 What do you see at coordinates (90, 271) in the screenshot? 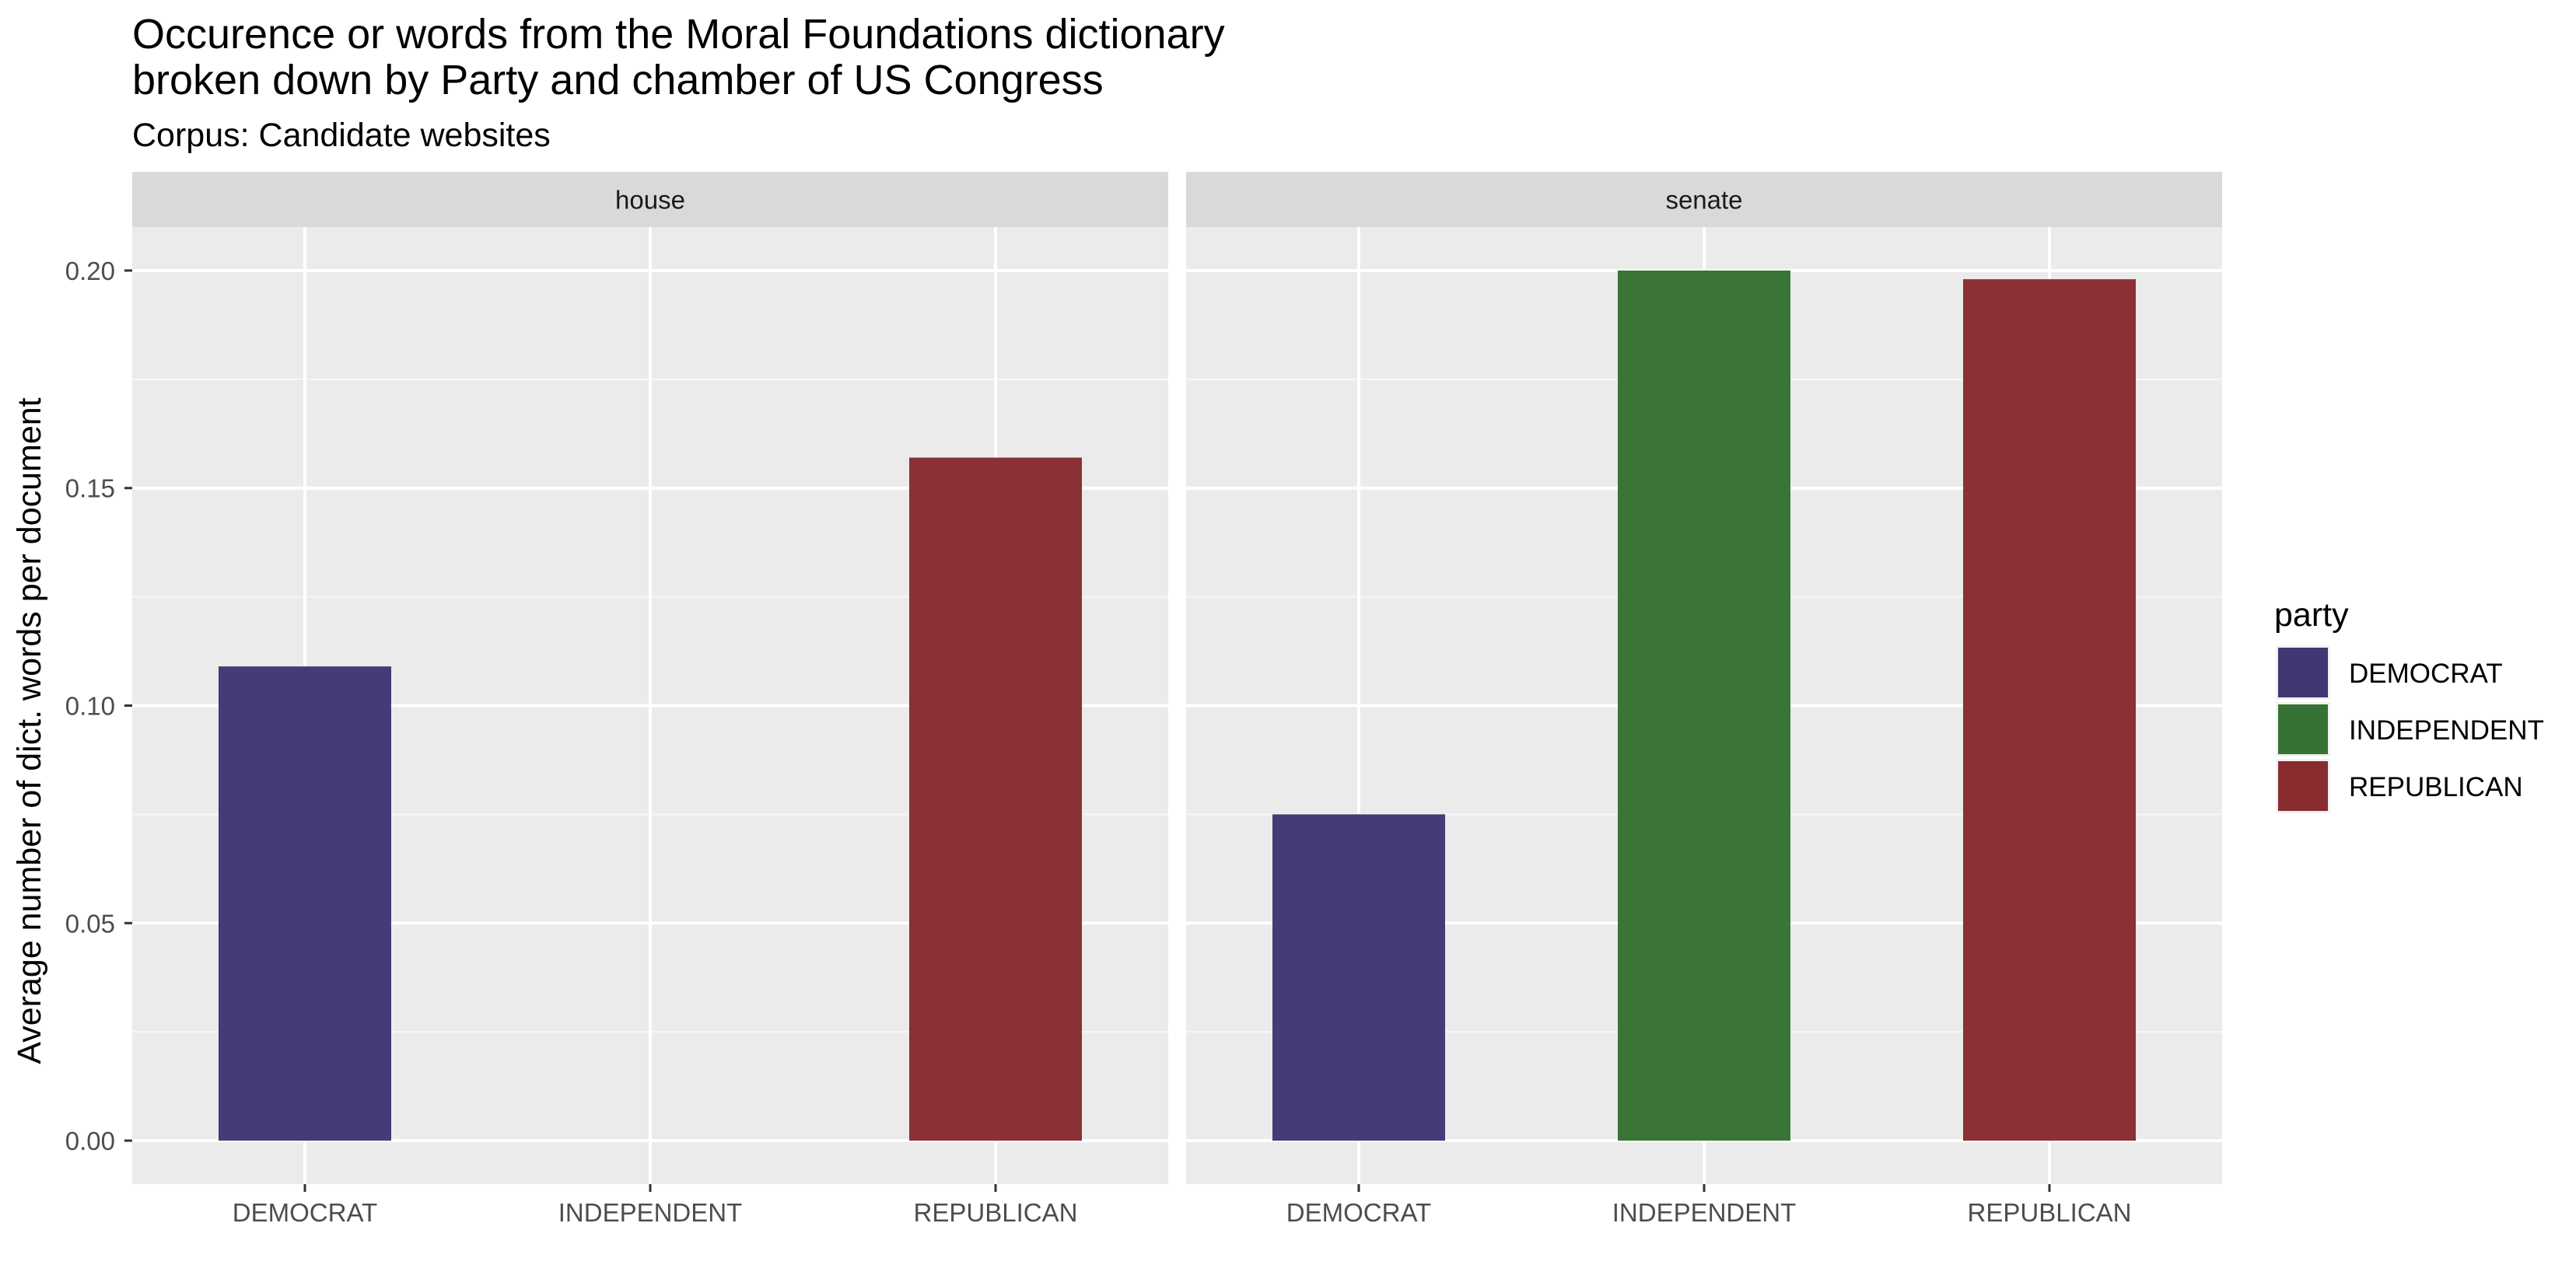
I see `y-tick-label: 0.20` at bounding box center [90, 271].